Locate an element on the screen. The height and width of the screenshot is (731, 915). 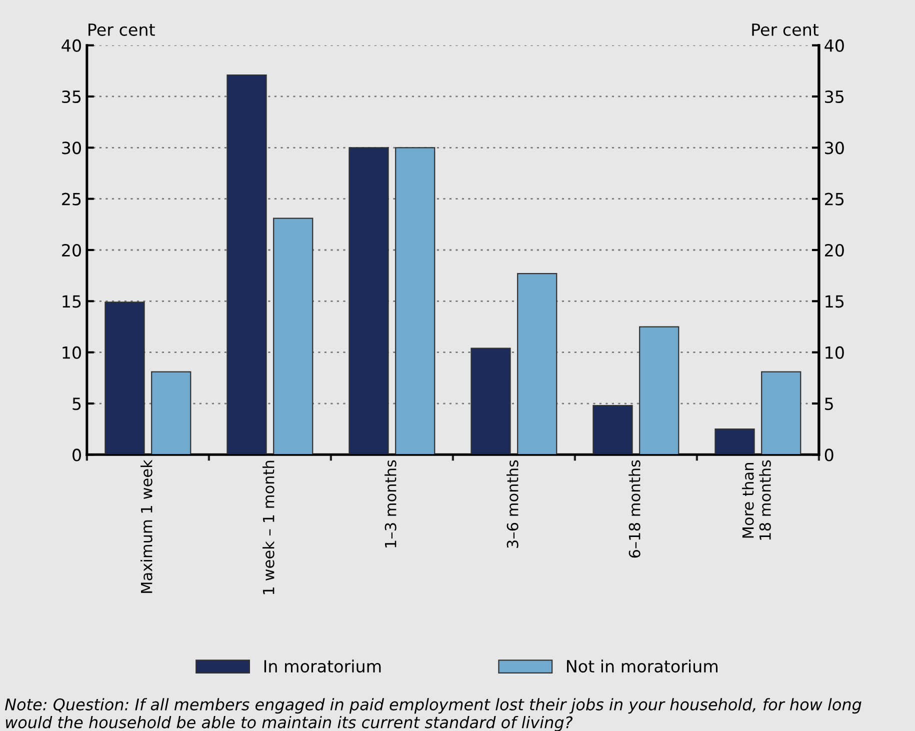
y-tick-label: 25 is located at coordinates (71, 199).